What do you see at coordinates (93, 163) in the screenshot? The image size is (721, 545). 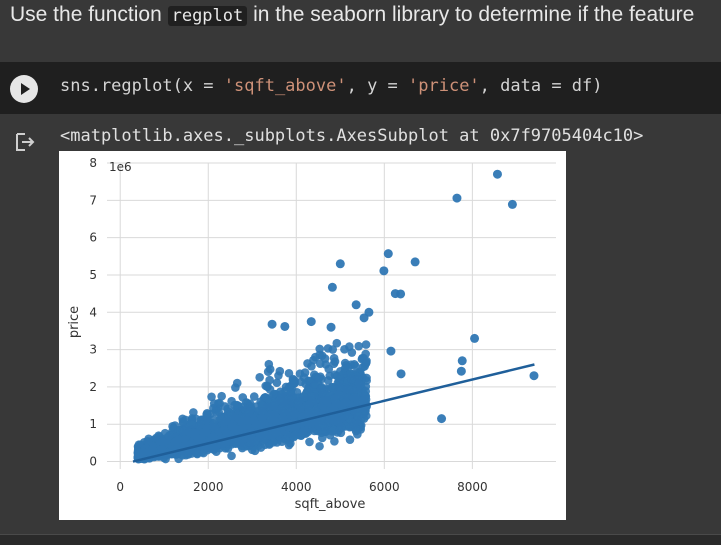 I see `y-tick-label: 8` at bounding box center [93, 163].